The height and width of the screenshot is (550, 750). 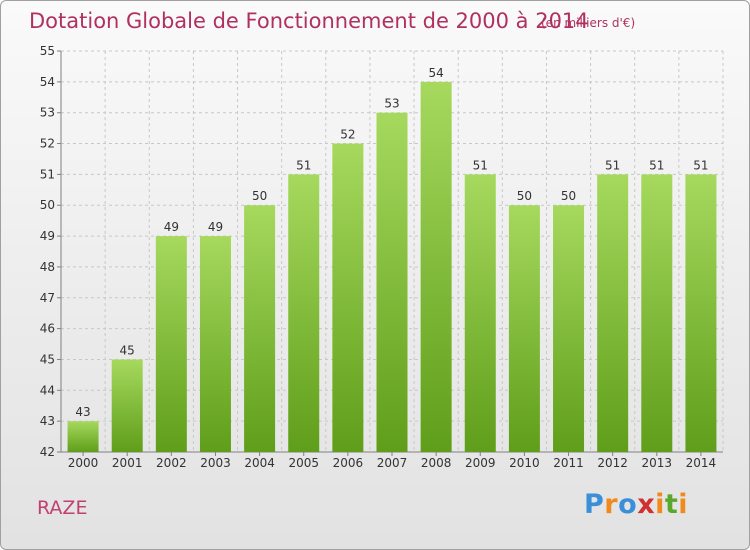 I want to click on logo-letter: o, so click(x=628, y=504).